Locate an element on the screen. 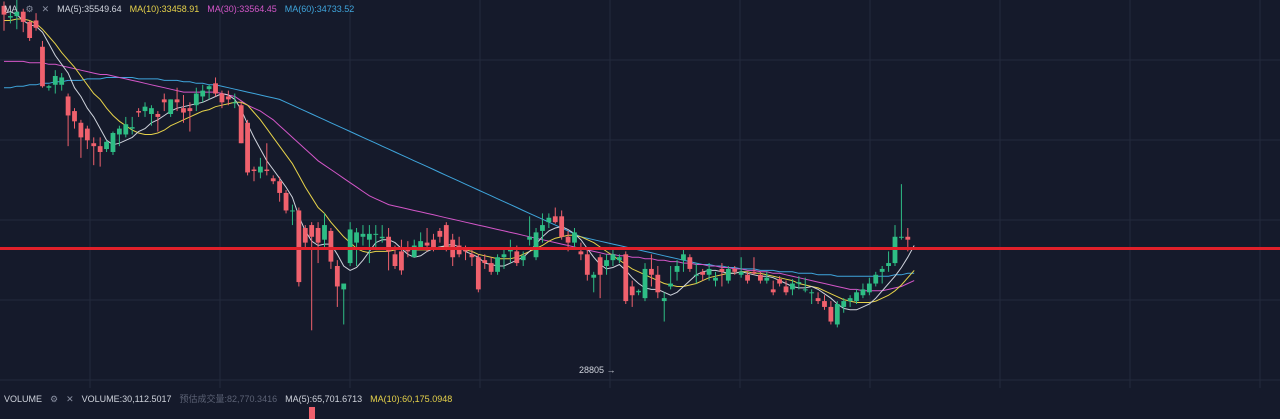 Image resolution: width=1280 pixels, height=419 pixels. volume-value: VOLUME:30,112.5017 is located at coordinates (126, 399).